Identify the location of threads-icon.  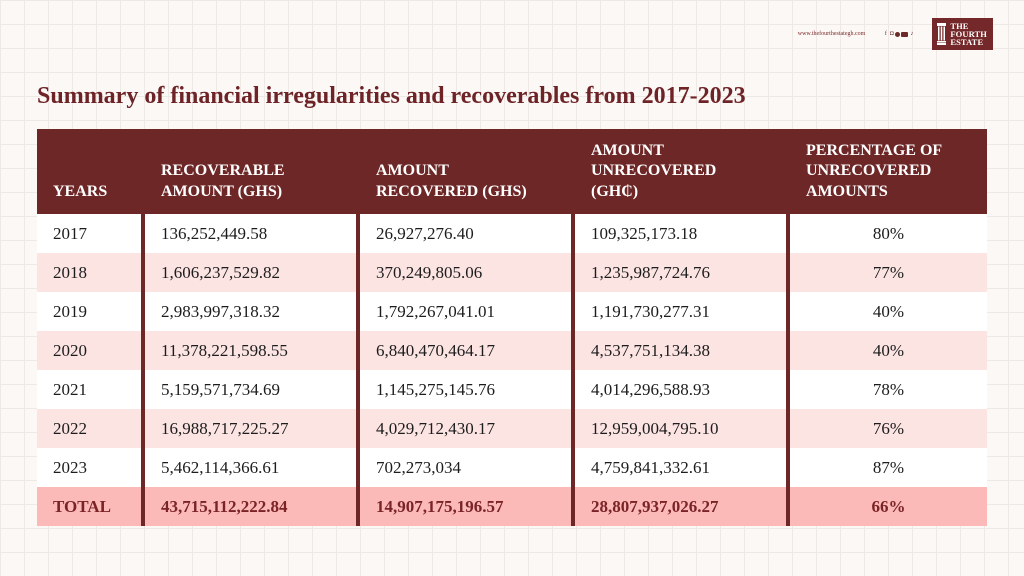
(898, 34).